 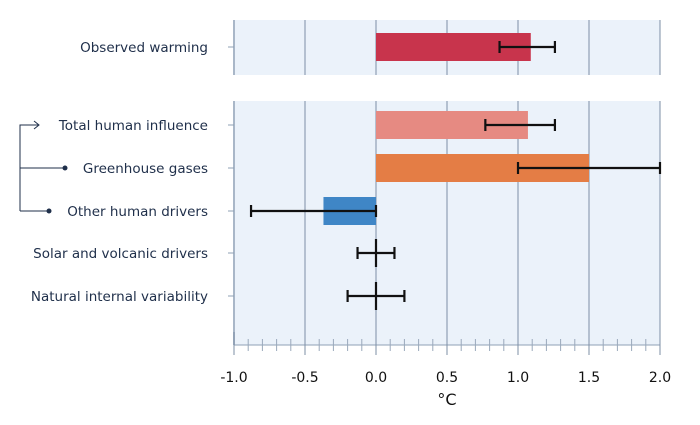 I want to click on x-tick-label: 2.0, so click(x=660, y=378).